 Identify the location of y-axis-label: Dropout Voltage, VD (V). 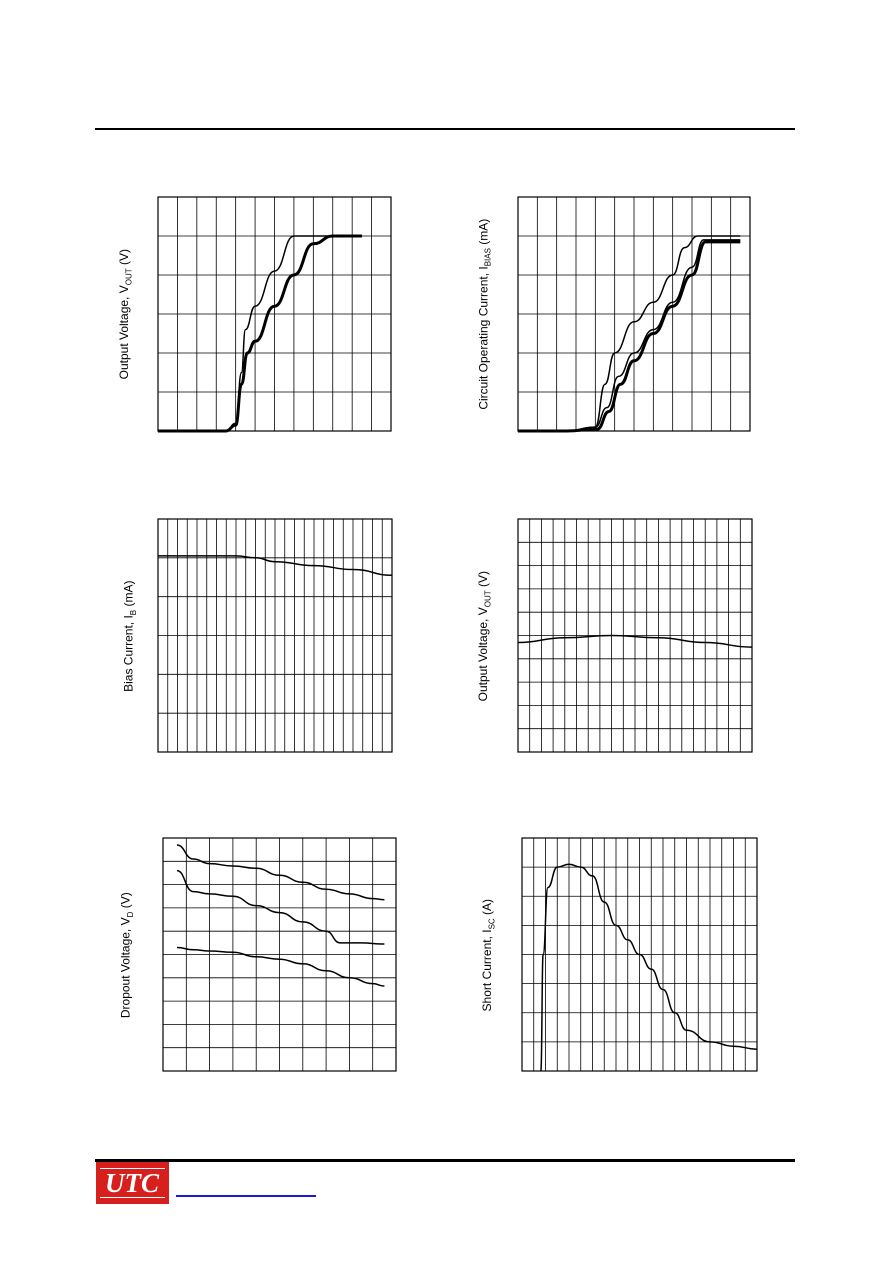
(127, 954).